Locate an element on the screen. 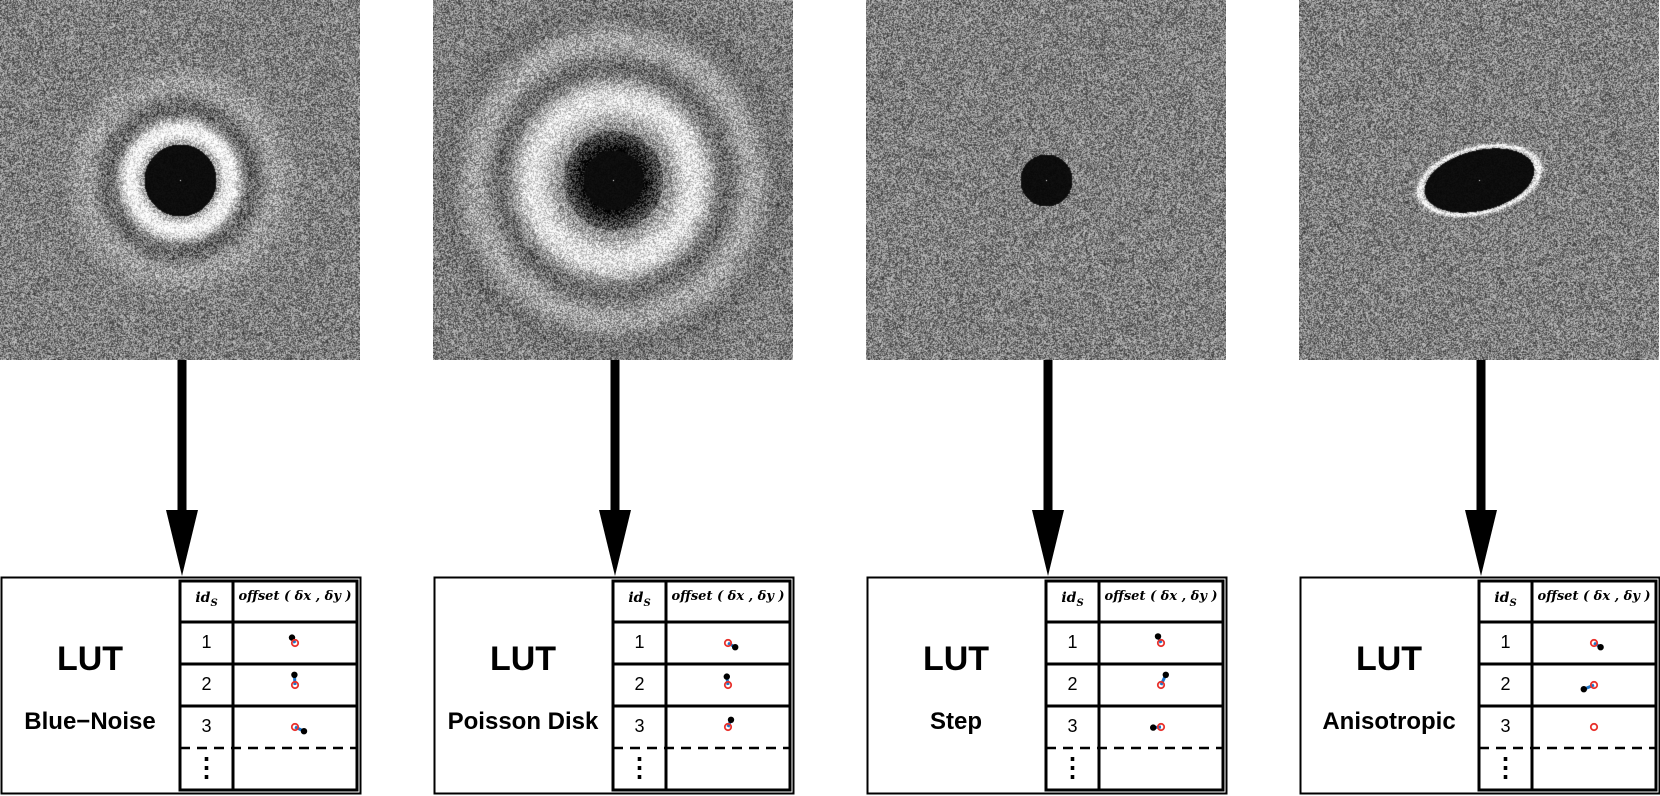 This screenshot has width=1660, height=796. lut-box: LUT Step idS offset ( δx , δy ) 1 2 3 ⋮ is located at coordinates (1047, 685).